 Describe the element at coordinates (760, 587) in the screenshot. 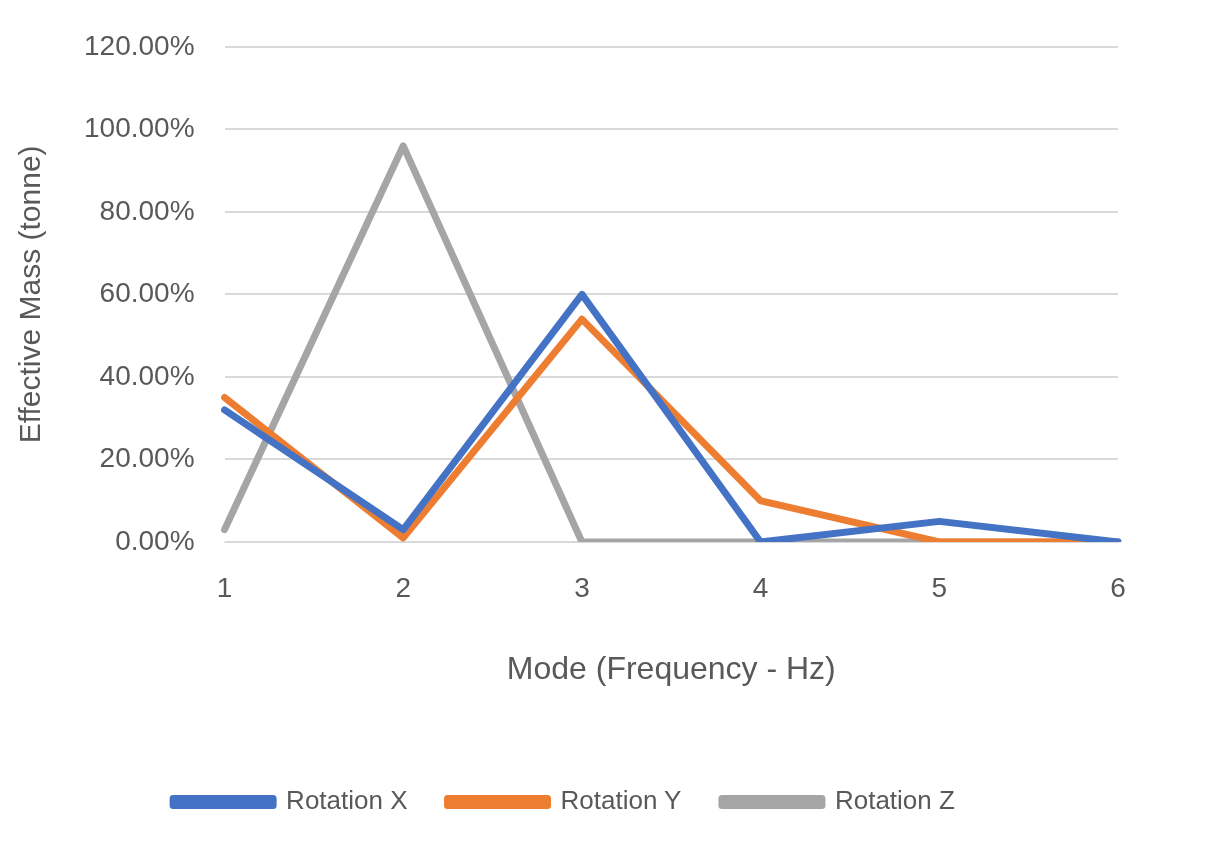

I see `x-tick-label: 4` at that location.